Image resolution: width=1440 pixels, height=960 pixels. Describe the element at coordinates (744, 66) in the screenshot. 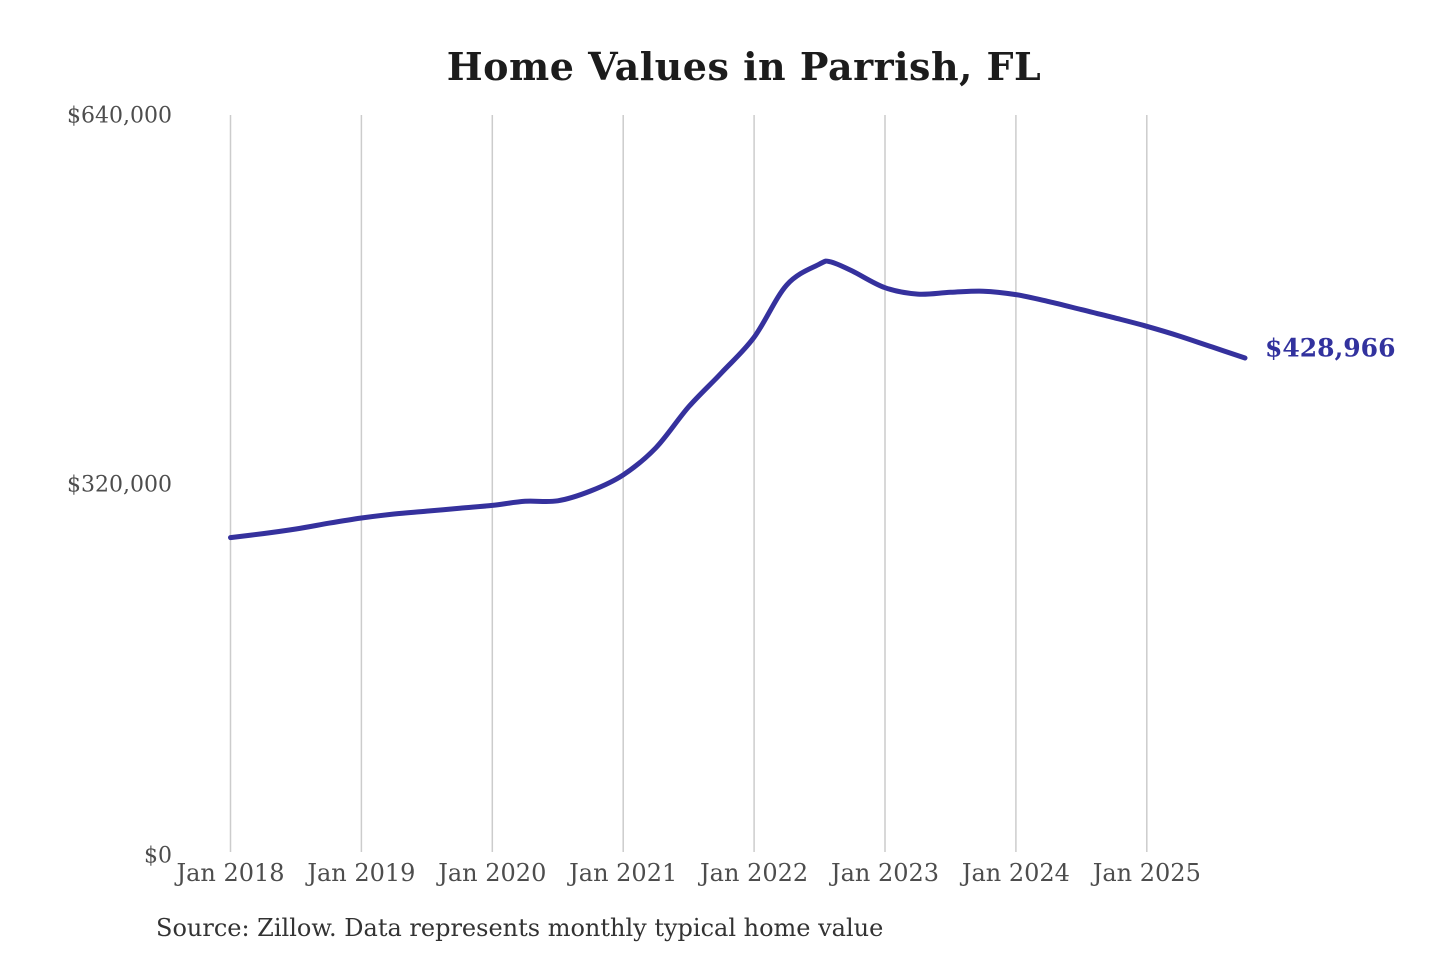

I see `chart-title: Home Values in Parrish, FL` at that location.